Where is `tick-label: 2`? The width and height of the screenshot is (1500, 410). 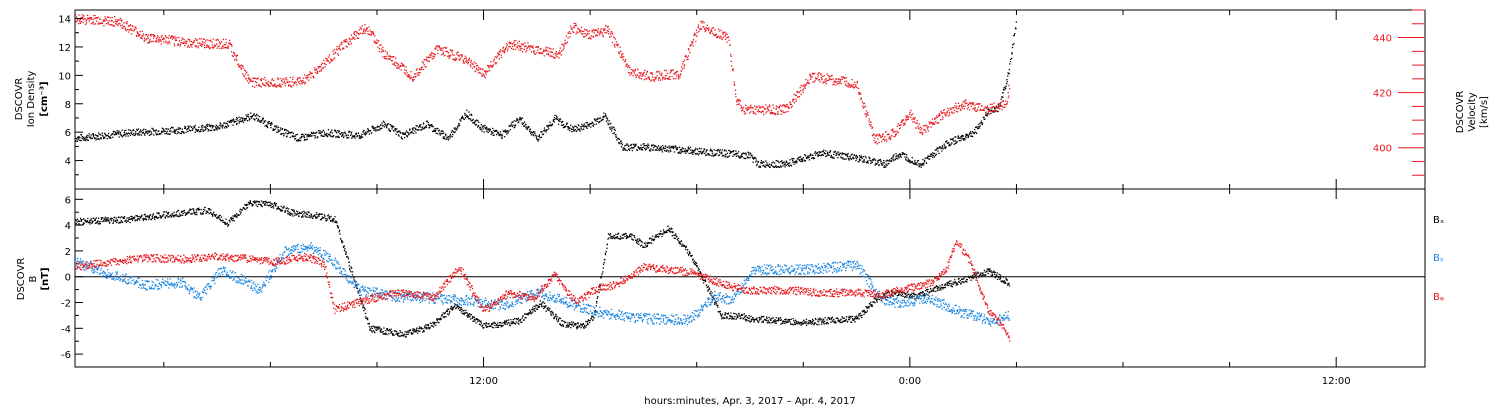
tick-label: 2 is located at coordinates (68, 252).